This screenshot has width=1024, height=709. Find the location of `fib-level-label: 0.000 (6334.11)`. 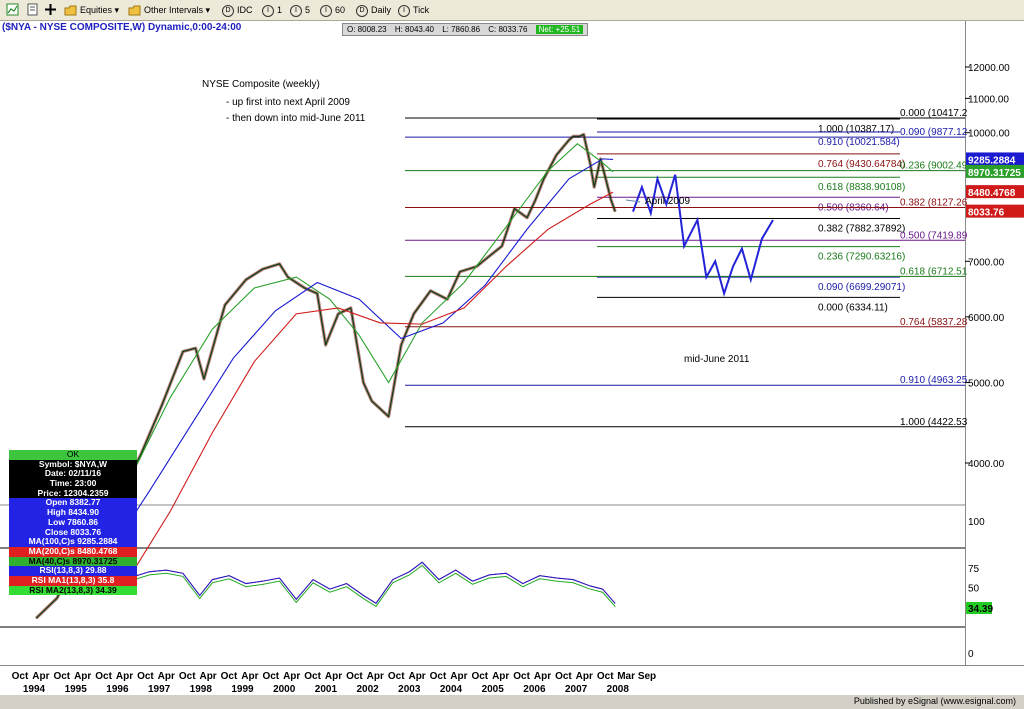

fib-level-label: 0.000 (6334.11) is located at coordinates (853, 307).